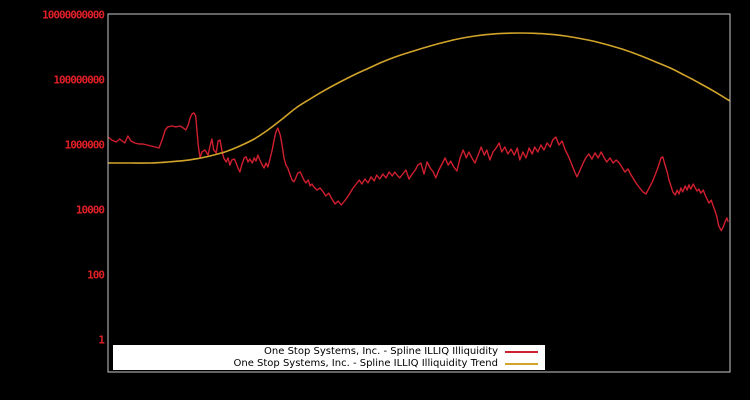  Describe the element at coordinates (96, 275) in the screenshot. I see `y-axis-tick-label: 100` at that location.